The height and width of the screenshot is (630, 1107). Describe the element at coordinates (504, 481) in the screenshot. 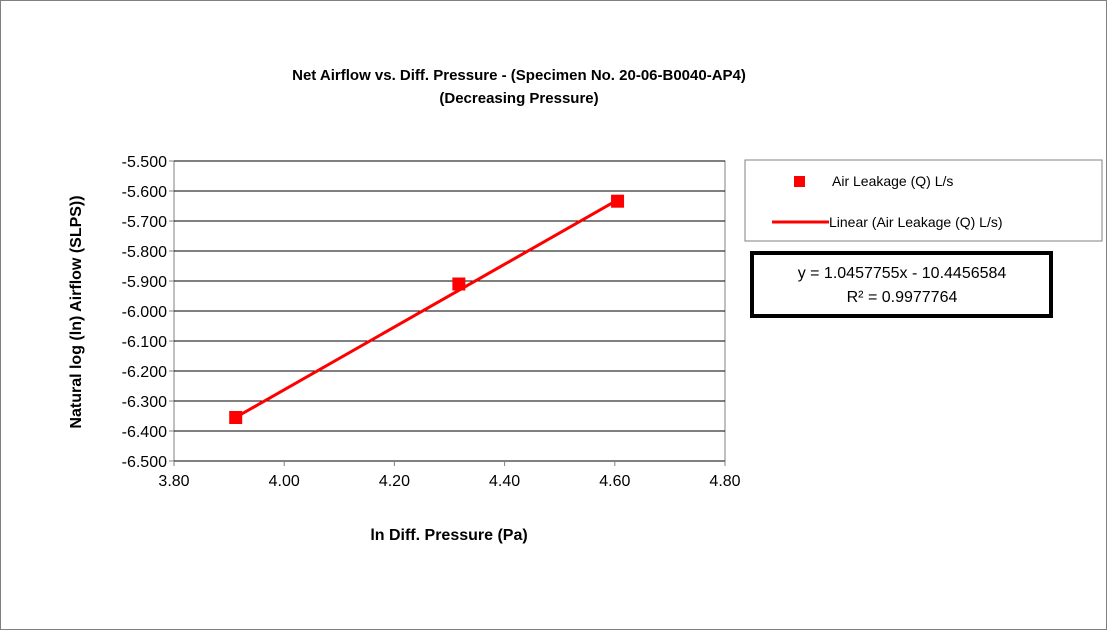

I see `x-tick-label: 4.40` at that location.